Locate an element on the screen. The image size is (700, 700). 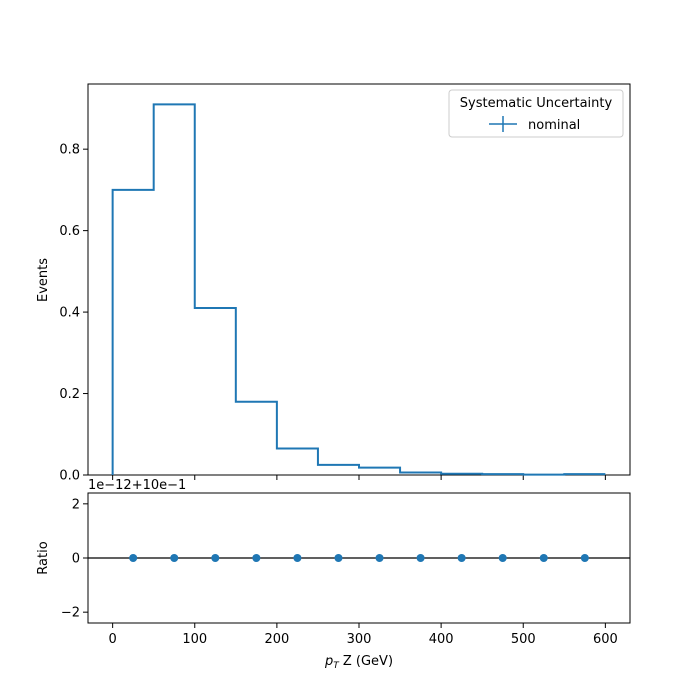
histogram-y-axis-label: Events is located at coordinates (43, 280).